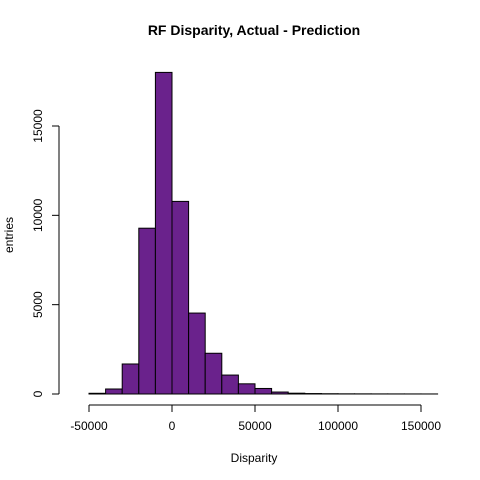  I want to click on y-tick-label: 0, so click(38, 393).